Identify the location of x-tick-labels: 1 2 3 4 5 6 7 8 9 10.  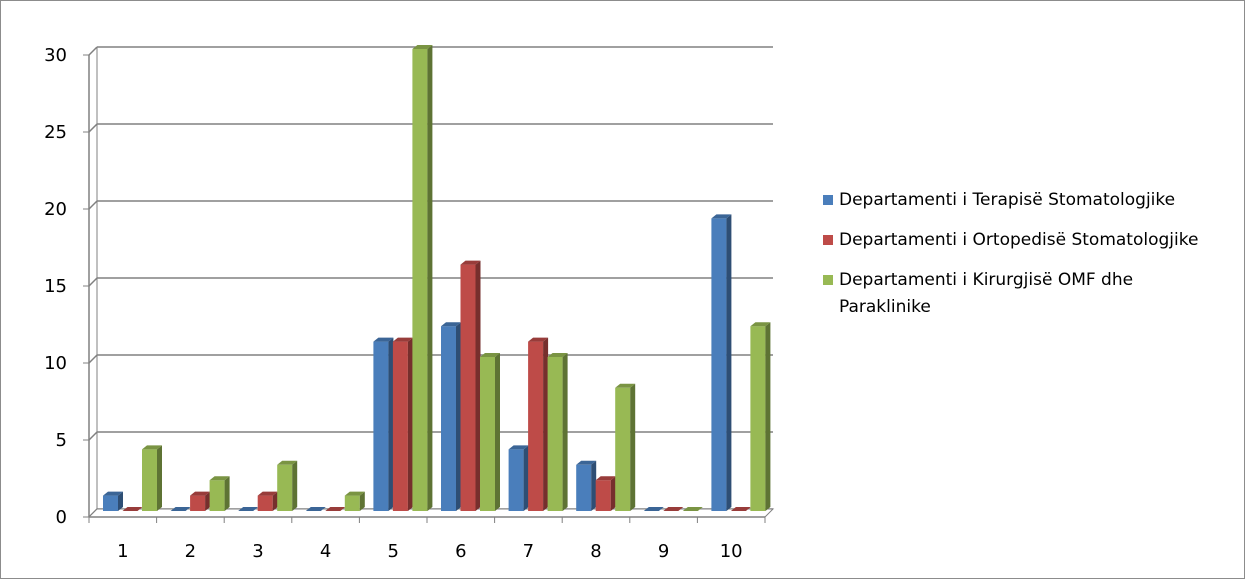
(430, 551).